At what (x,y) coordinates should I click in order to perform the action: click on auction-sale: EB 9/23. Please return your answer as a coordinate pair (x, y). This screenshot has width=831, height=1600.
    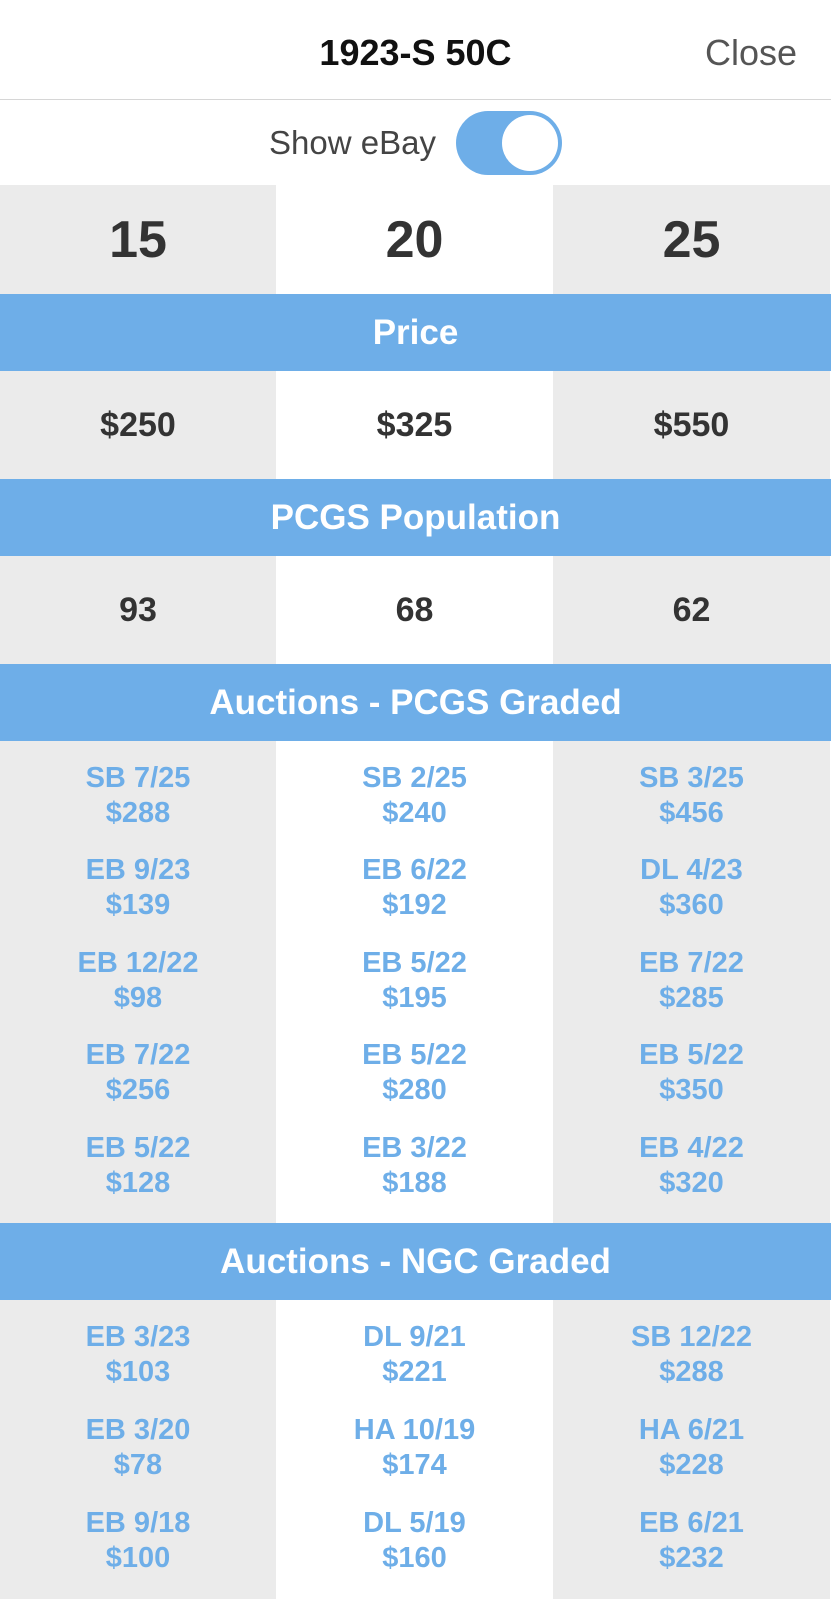
    Looking at the image, I should click on (138, 870).